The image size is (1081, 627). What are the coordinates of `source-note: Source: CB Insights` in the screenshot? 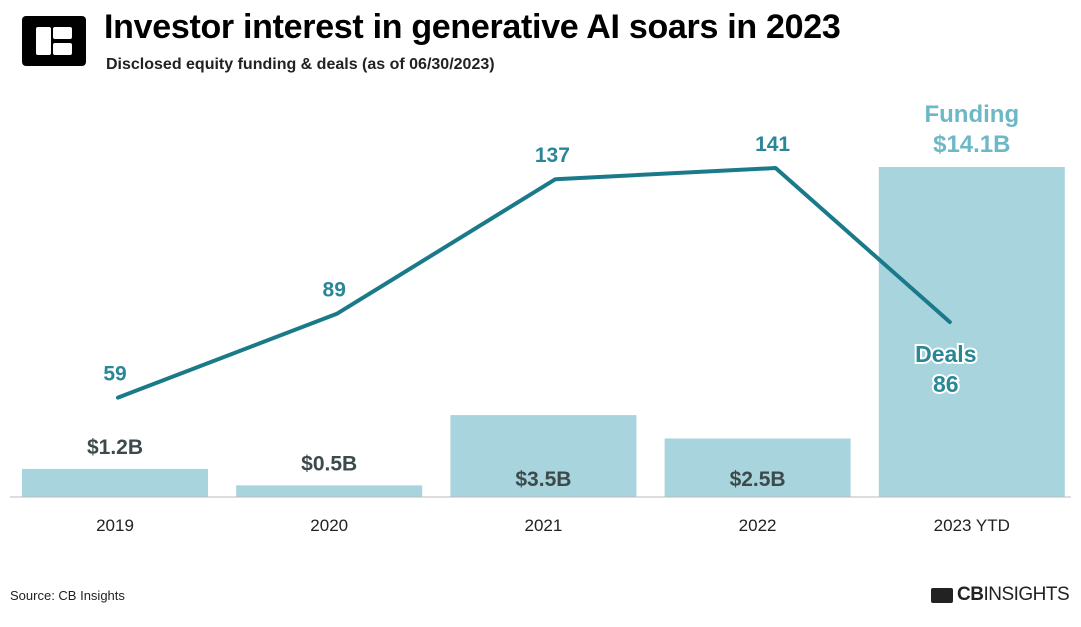 It's located at (67, 595).